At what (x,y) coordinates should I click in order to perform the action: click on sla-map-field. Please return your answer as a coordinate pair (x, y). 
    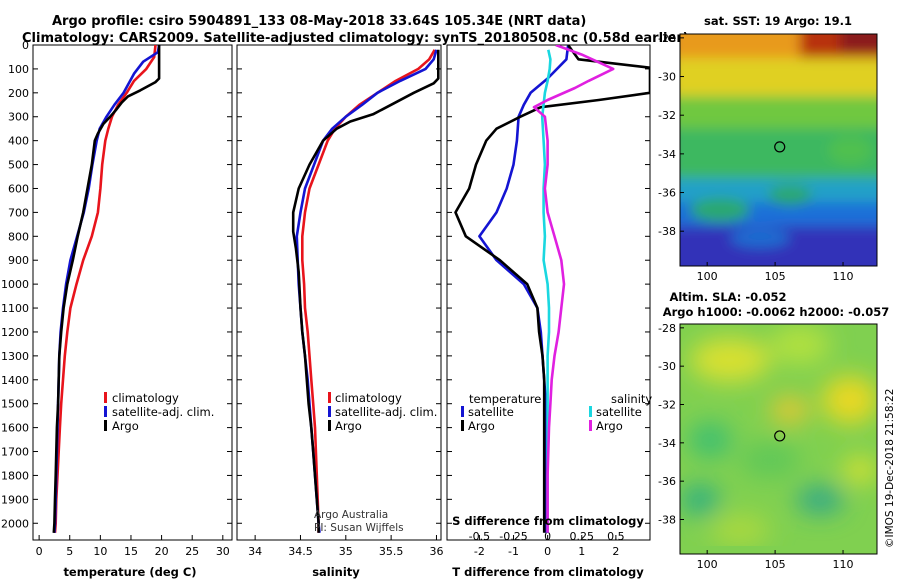
    Looking at the image, I should click on (778, 435).